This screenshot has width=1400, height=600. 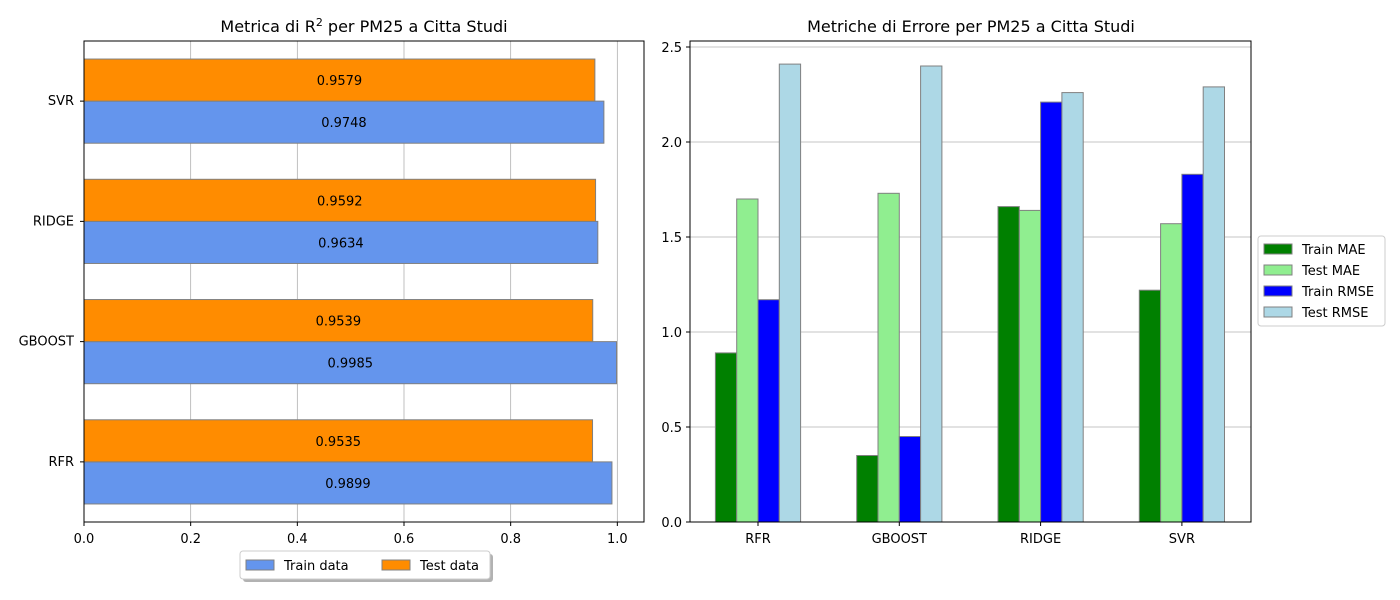 I want to click on legend-swatch-test-mae, so click(x=1278, y=270).